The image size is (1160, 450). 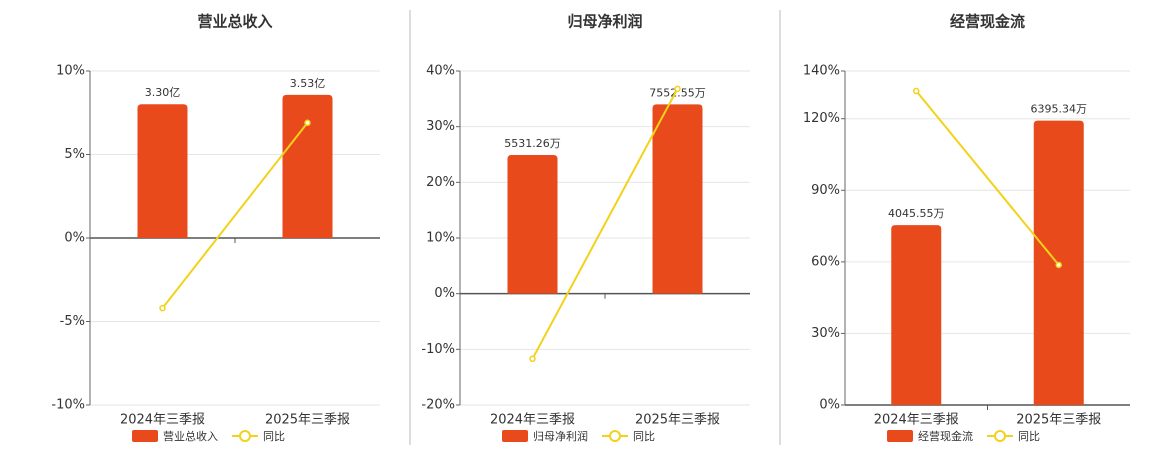 I want to click on y-tick-label: 140%, so click(x=821, y=71).